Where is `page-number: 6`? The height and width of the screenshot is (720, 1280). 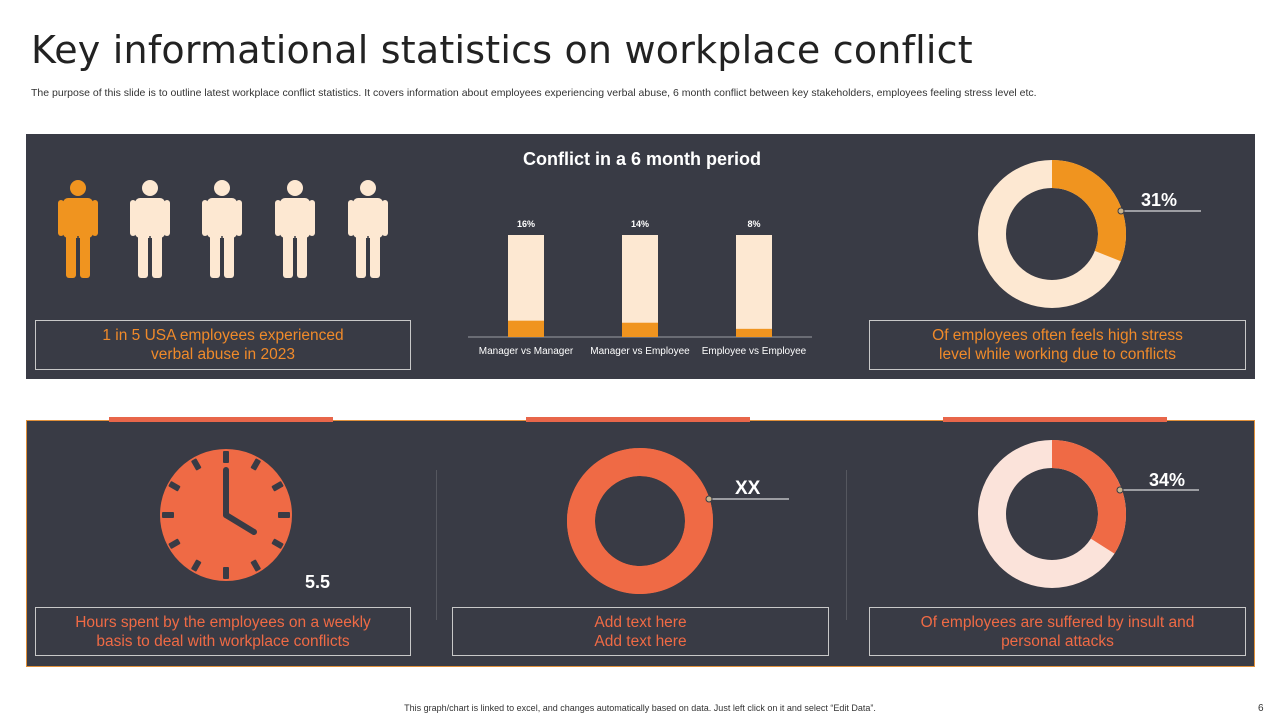
page-number: 6 is located at coordinates (1261, 708).